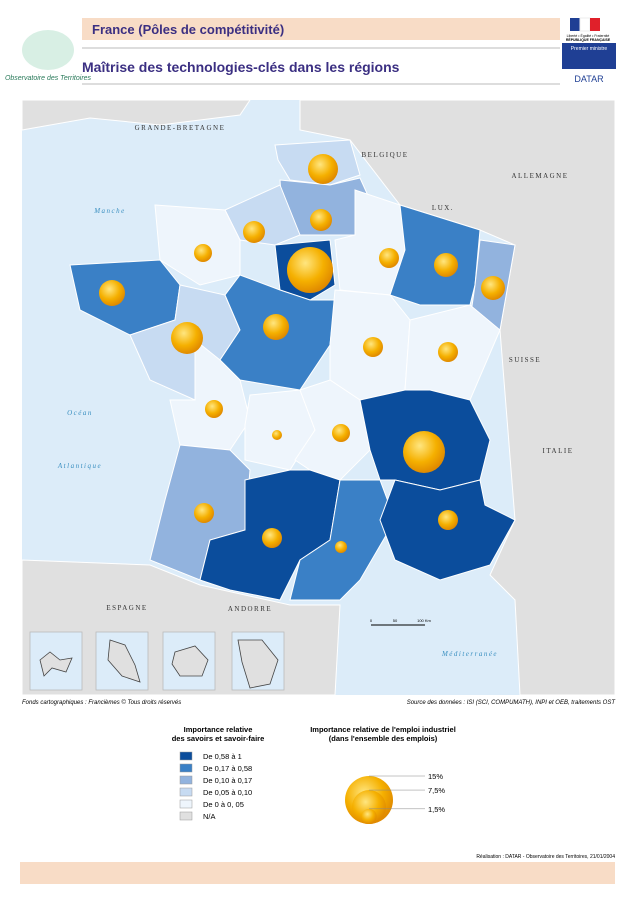  I want to click on footer-bar, so click(317, 873).